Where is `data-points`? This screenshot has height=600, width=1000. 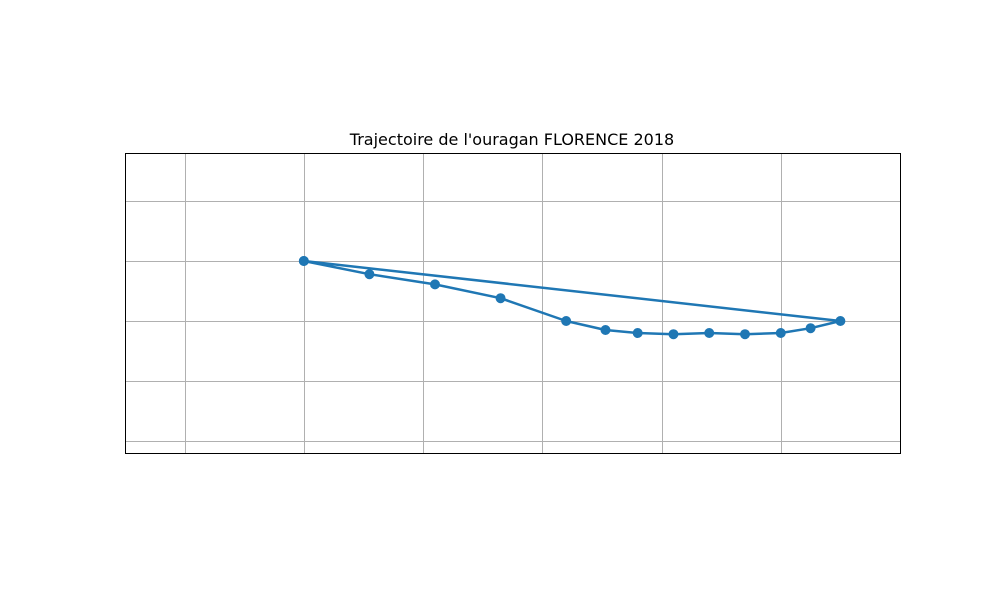 data-points is located at coordinates (572, 298).